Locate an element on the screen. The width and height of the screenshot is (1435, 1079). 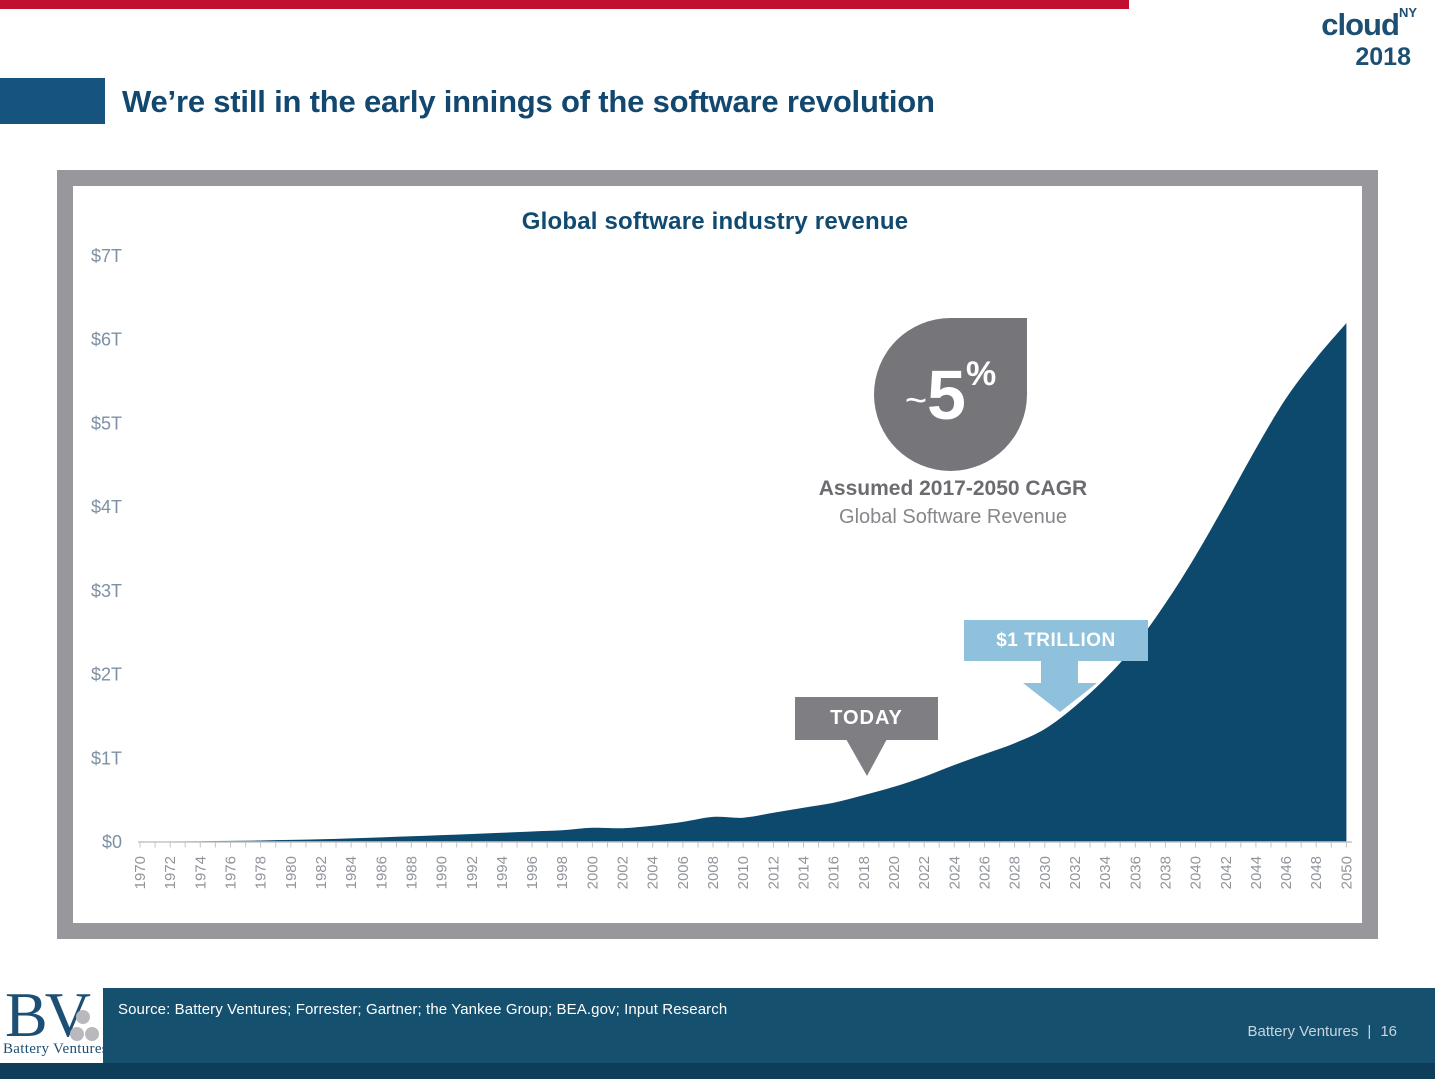
page-label: Battery Ventures | 16 is located at coordinates (1323, 1031).